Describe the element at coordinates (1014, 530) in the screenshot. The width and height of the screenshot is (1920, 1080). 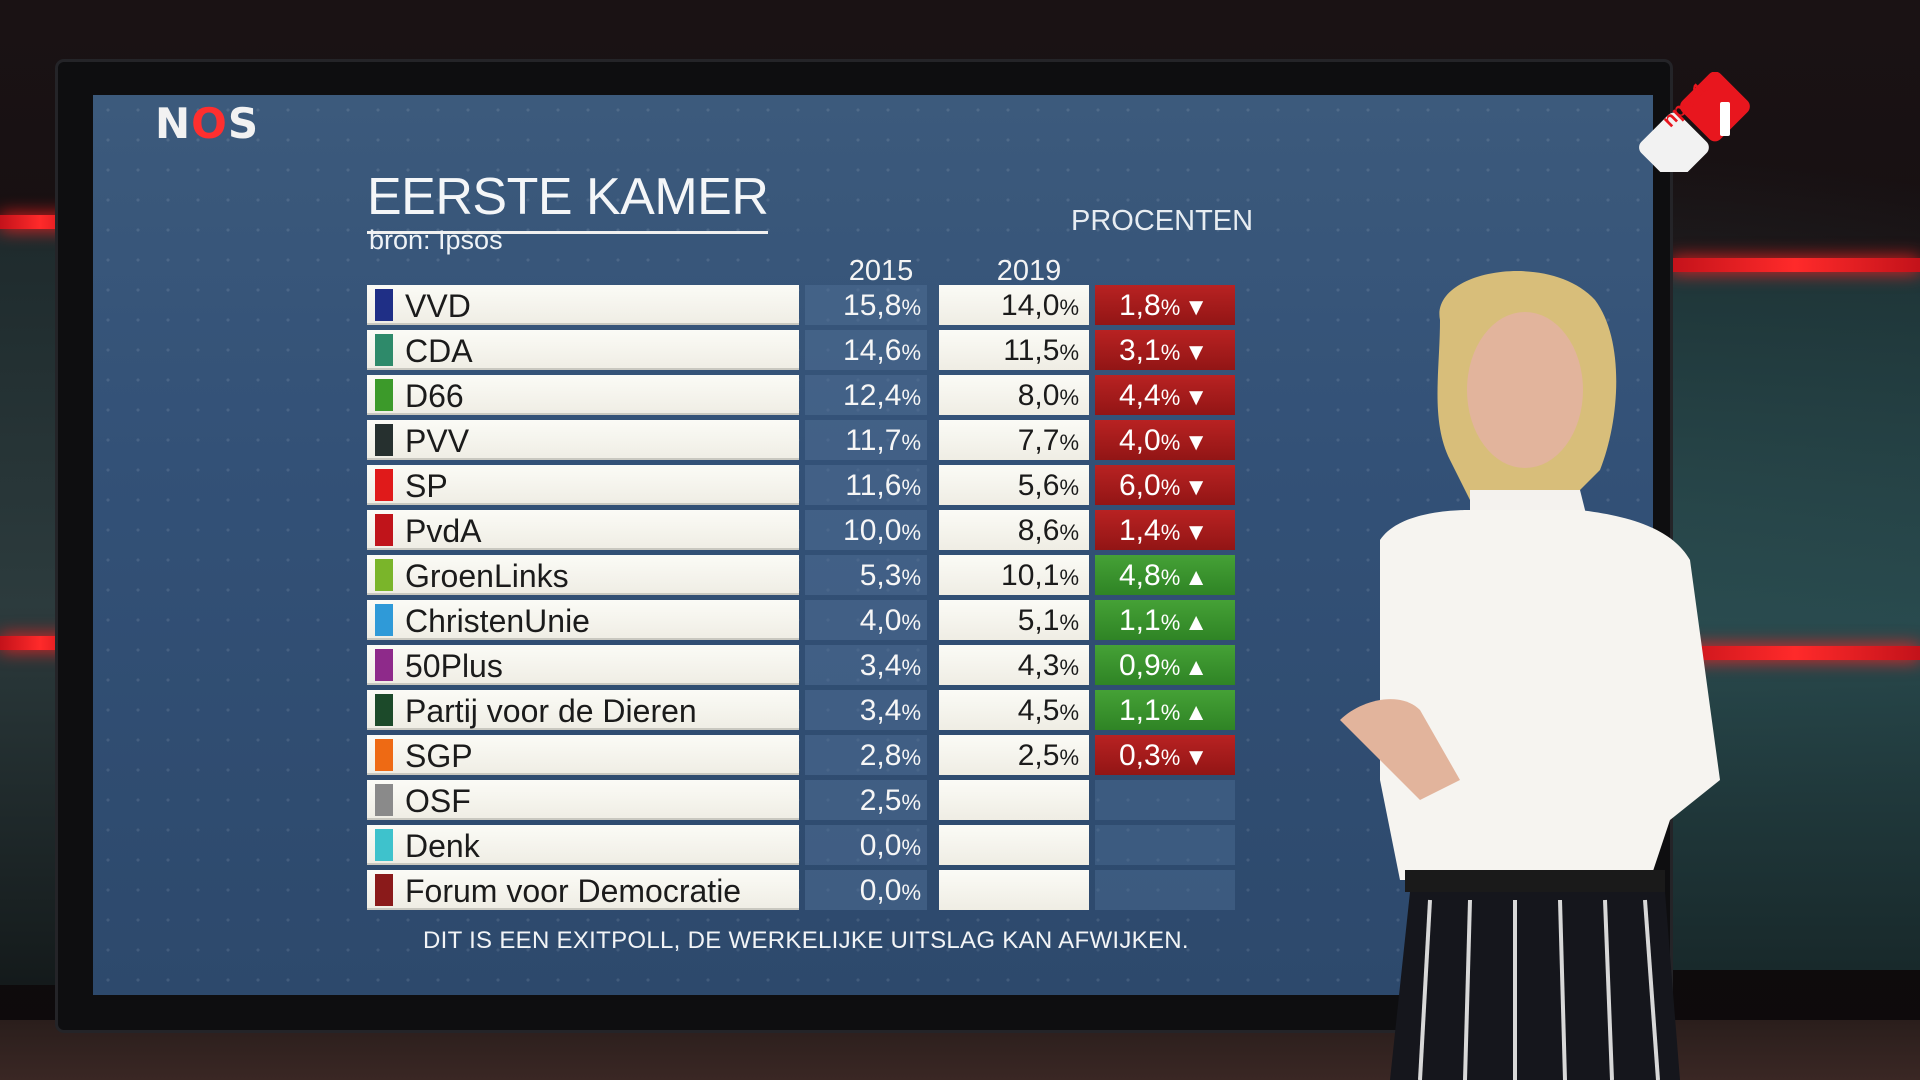
I see `value-2019: 8,6%` at that location.